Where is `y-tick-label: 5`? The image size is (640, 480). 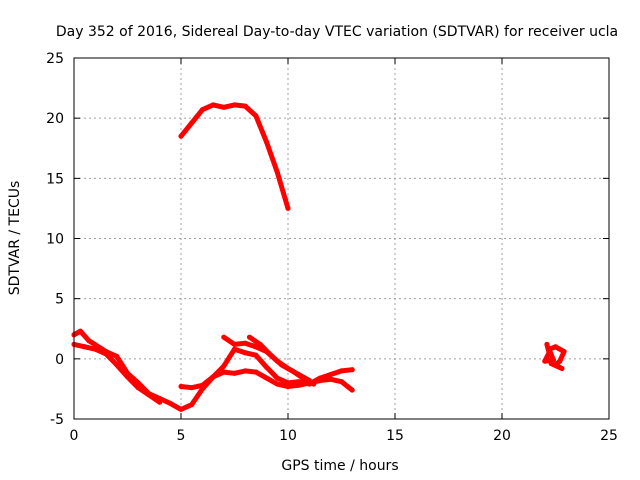
y-tick-label: 5 is located at coordinates (59, 300).